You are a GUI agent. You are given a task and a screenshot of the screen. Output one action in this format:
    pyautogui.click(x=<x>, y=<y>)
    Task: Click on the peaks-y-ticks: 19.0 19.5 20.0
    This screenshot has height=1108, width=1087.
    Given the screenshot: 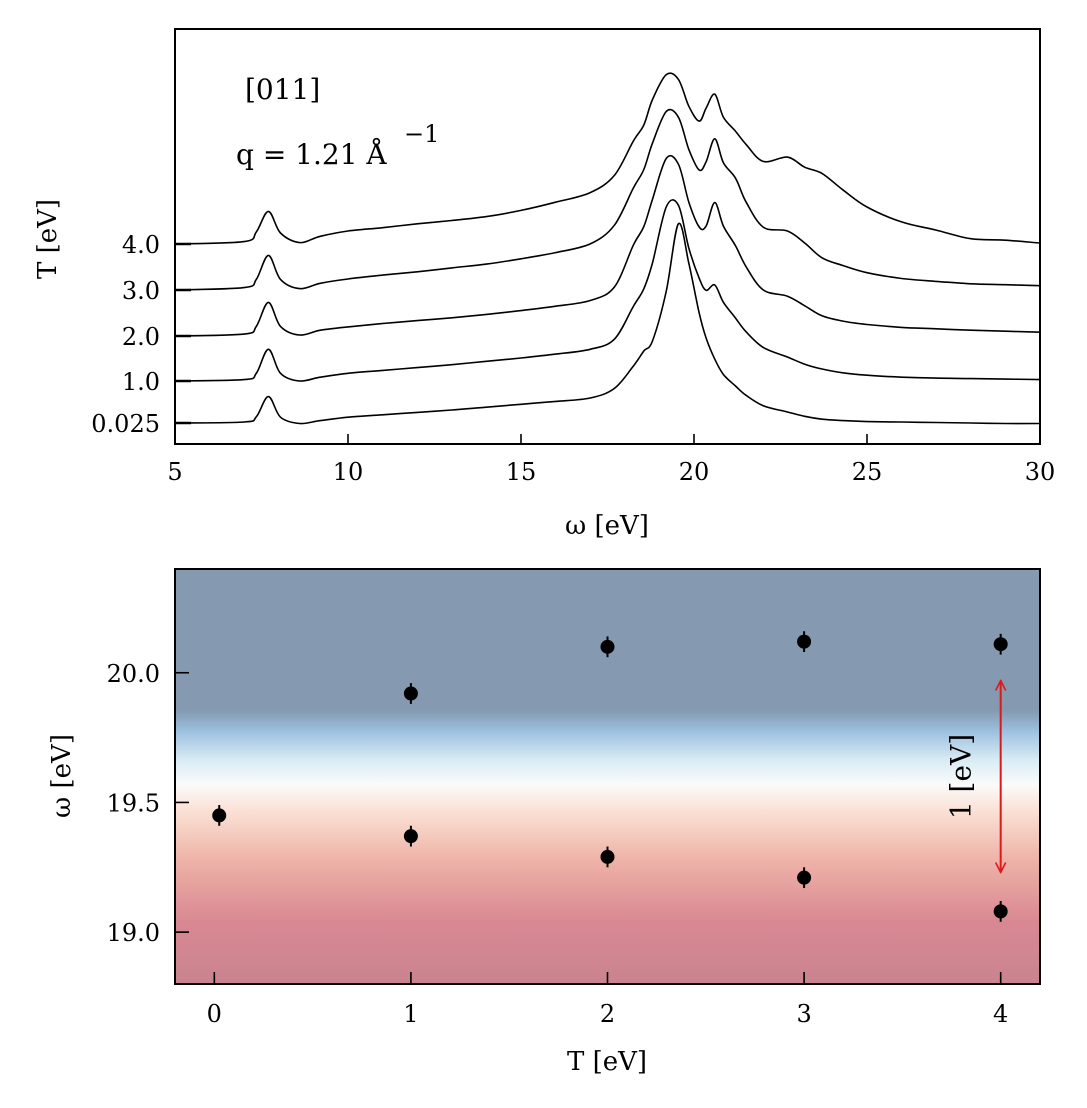 What is the action you would take?
    pyautogui.click(x=148, y=803)
    